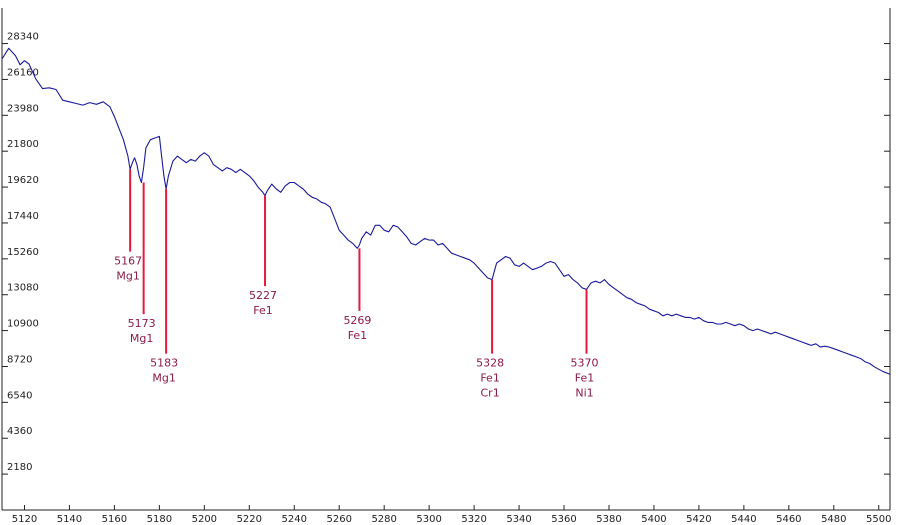 This screenshot has width=900, height=525. What do you see at coordinates (294, 519) in the screenshot?
I see `x-tick-label: 5240` at bounding box center [294, 519].